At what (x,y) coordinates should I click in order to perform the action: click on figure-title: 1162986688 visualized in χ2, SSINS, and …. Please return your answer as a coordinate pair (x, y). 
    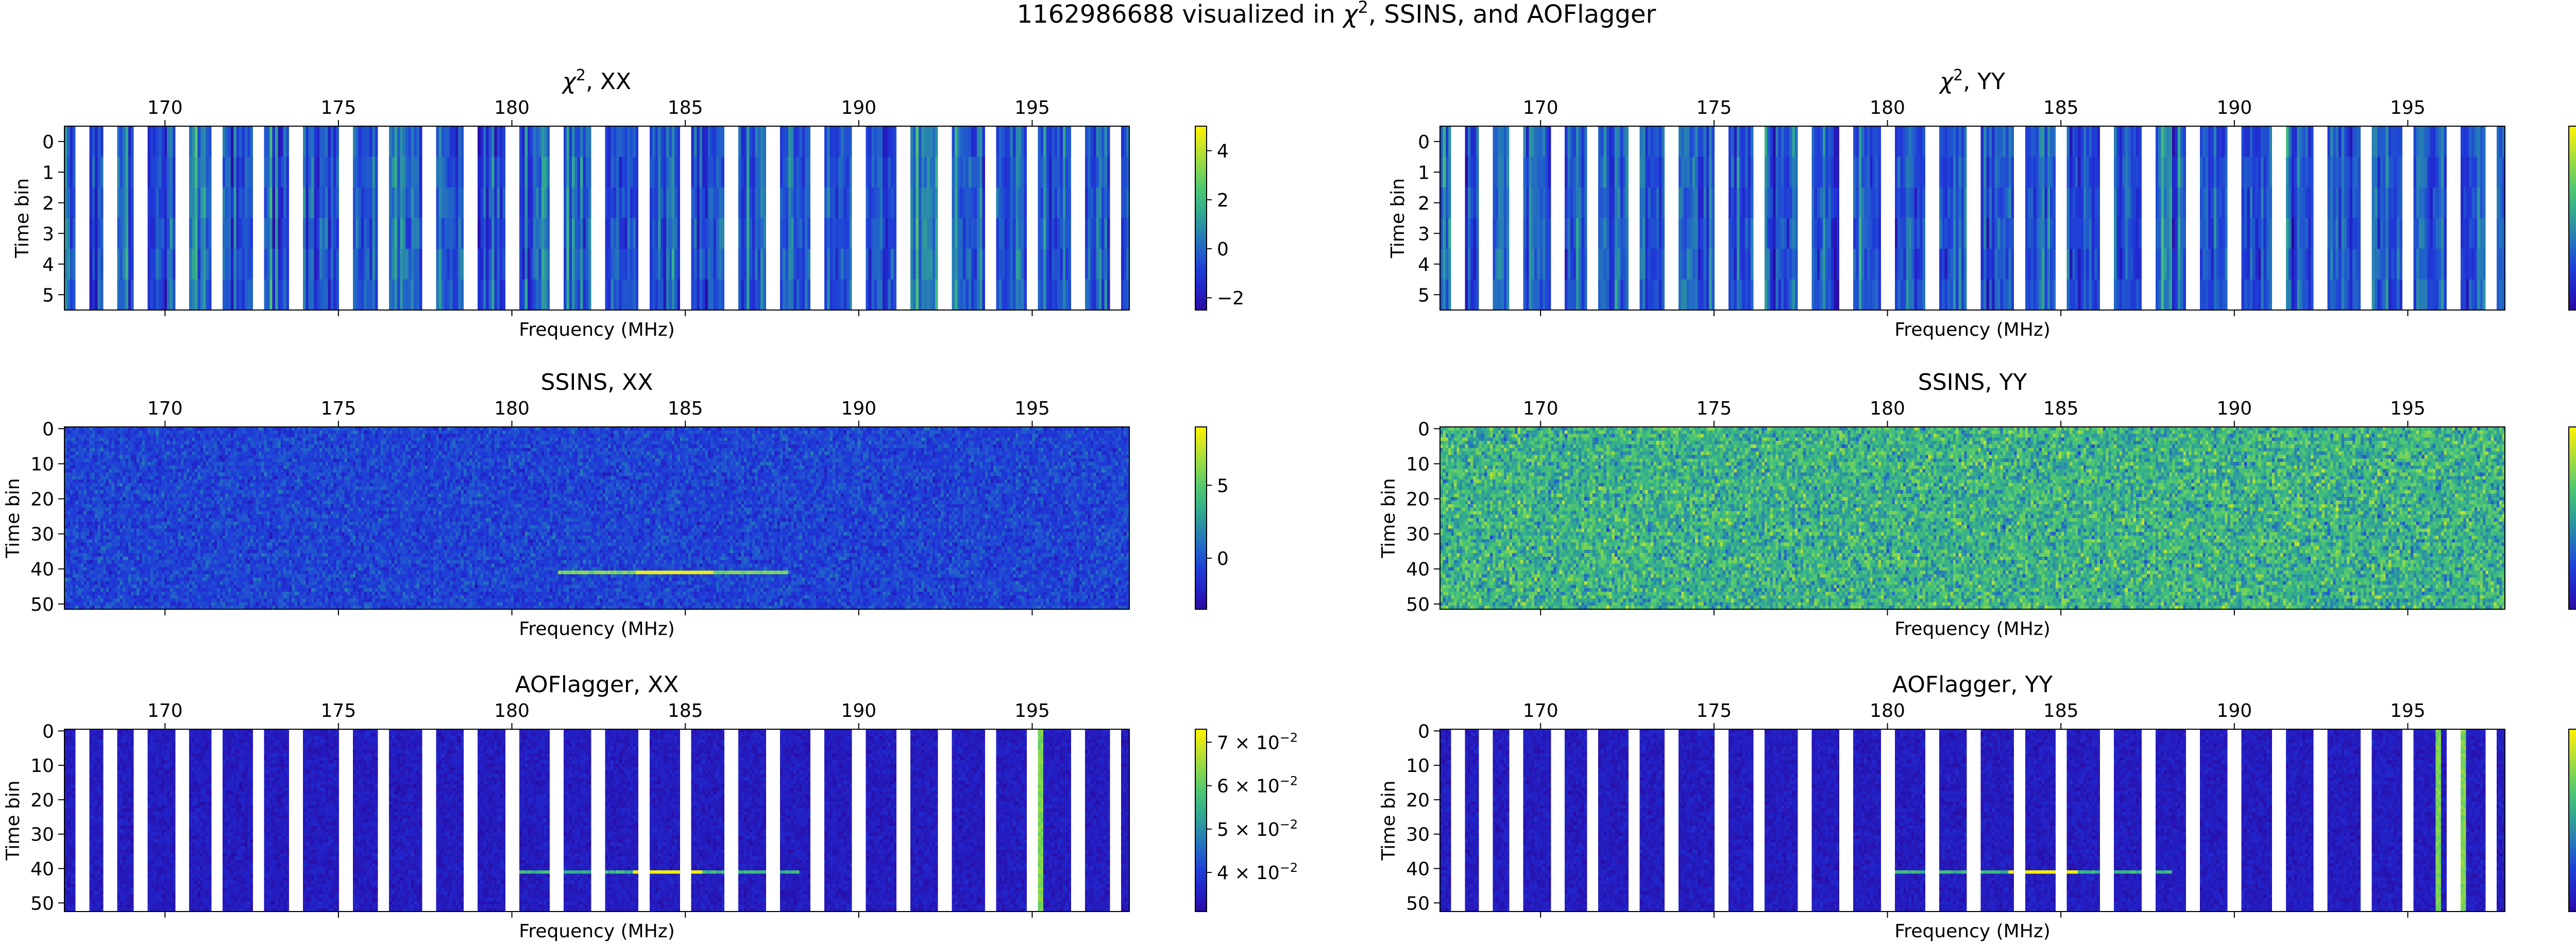
    Looking at the image, I should click on (1337, 15).